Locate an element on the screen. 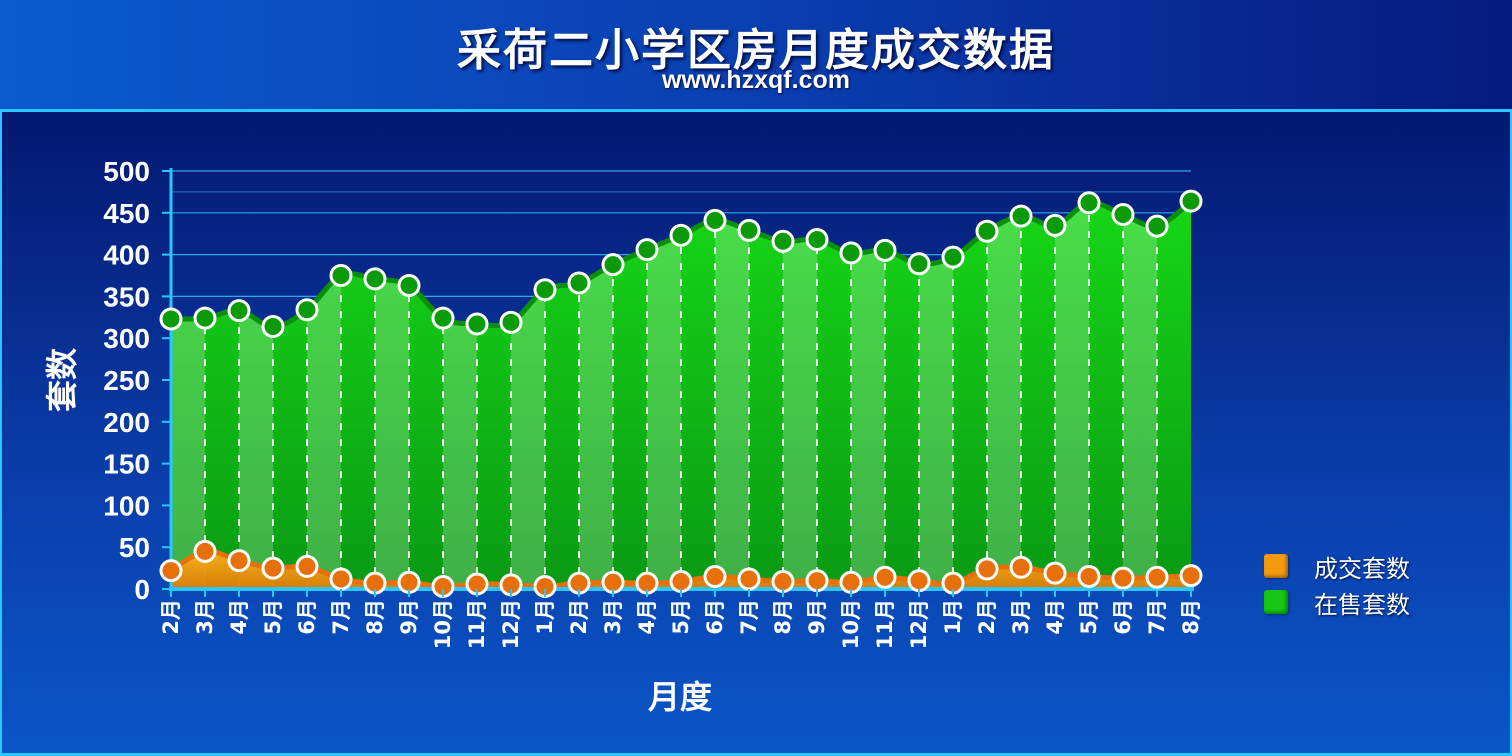 The height and width of the screenshot is (756, 1512). chart-title: 采荷二小学区房月度成交数据 is located at coordinates (756, 50).